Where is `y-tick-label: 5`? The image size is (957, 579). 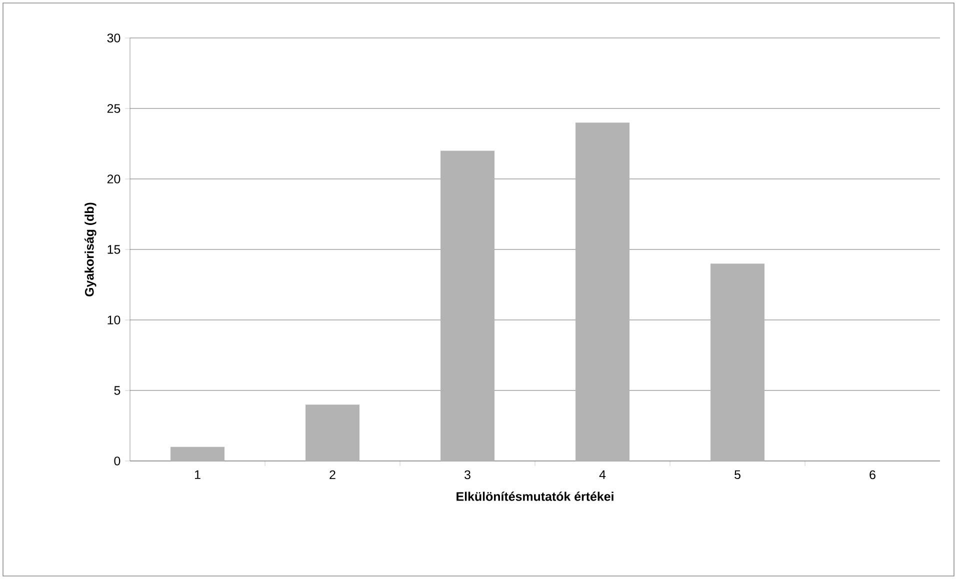
y-tick-label: 5 is located at coordinates (117, 390).